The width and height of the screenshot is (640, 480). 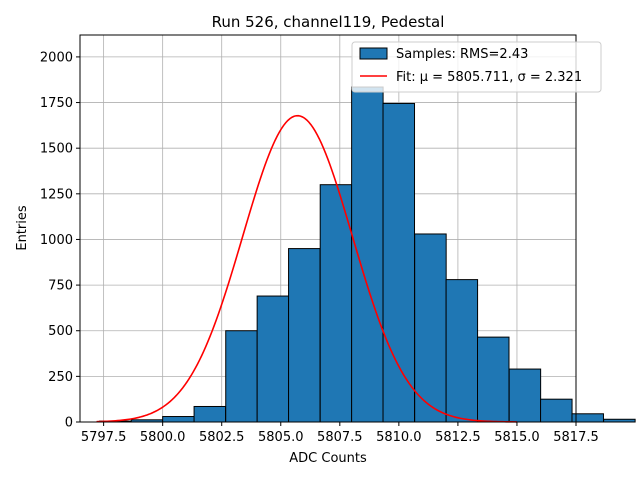 I want to click on y-axis-ticks: 0 250 500 750 1000 1250 1500 1750 2000, so click(x=60, y=240).